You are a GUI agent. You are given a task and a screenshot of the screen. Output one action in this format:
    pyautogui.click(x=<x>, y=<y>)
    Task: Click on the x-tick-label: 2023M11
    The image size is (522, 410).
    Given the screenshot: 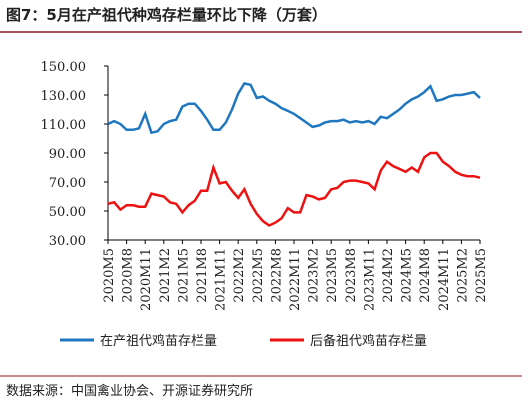 What is the action you would take?
    pyautogui.click(x=369, y=279)
    